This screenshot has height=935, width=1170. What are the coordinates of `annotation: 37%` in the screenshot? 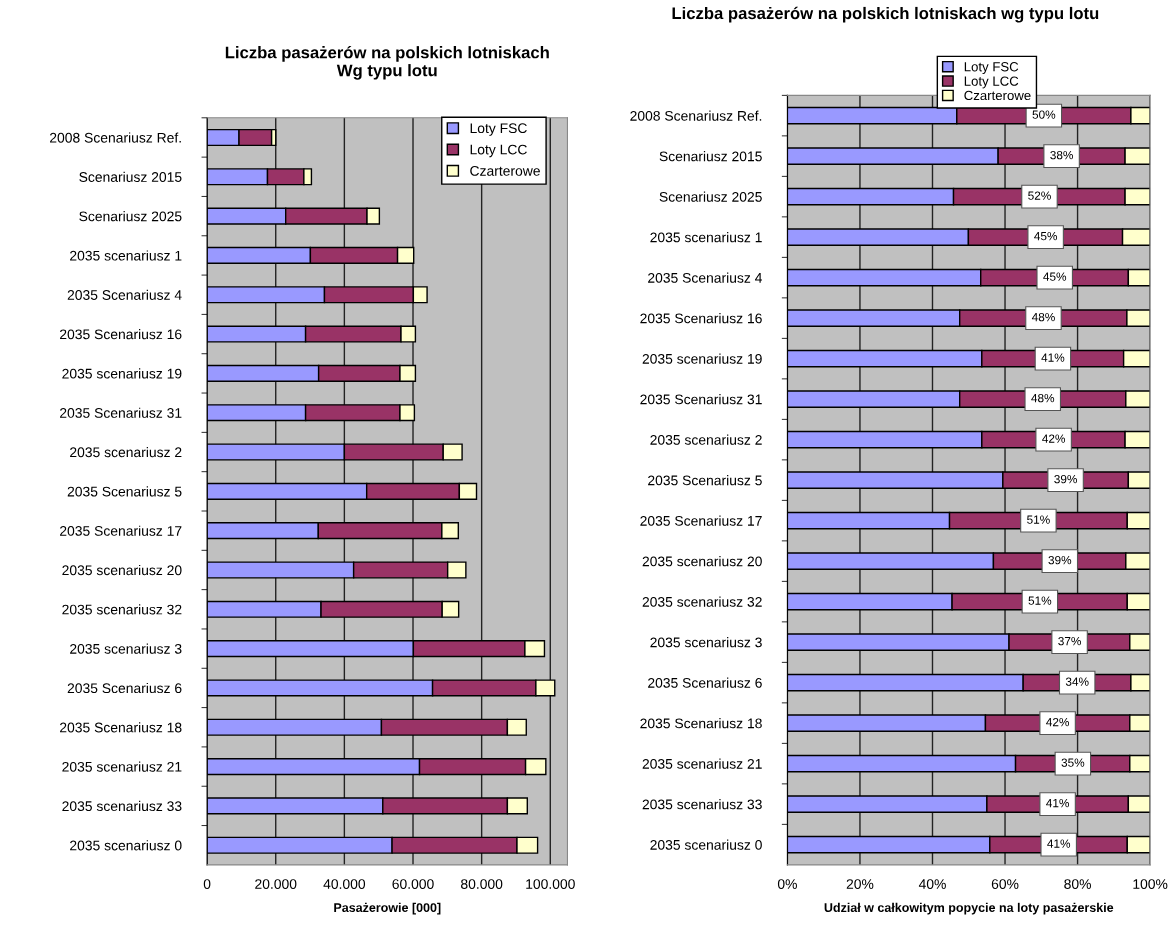 It's located at (1069, 641).